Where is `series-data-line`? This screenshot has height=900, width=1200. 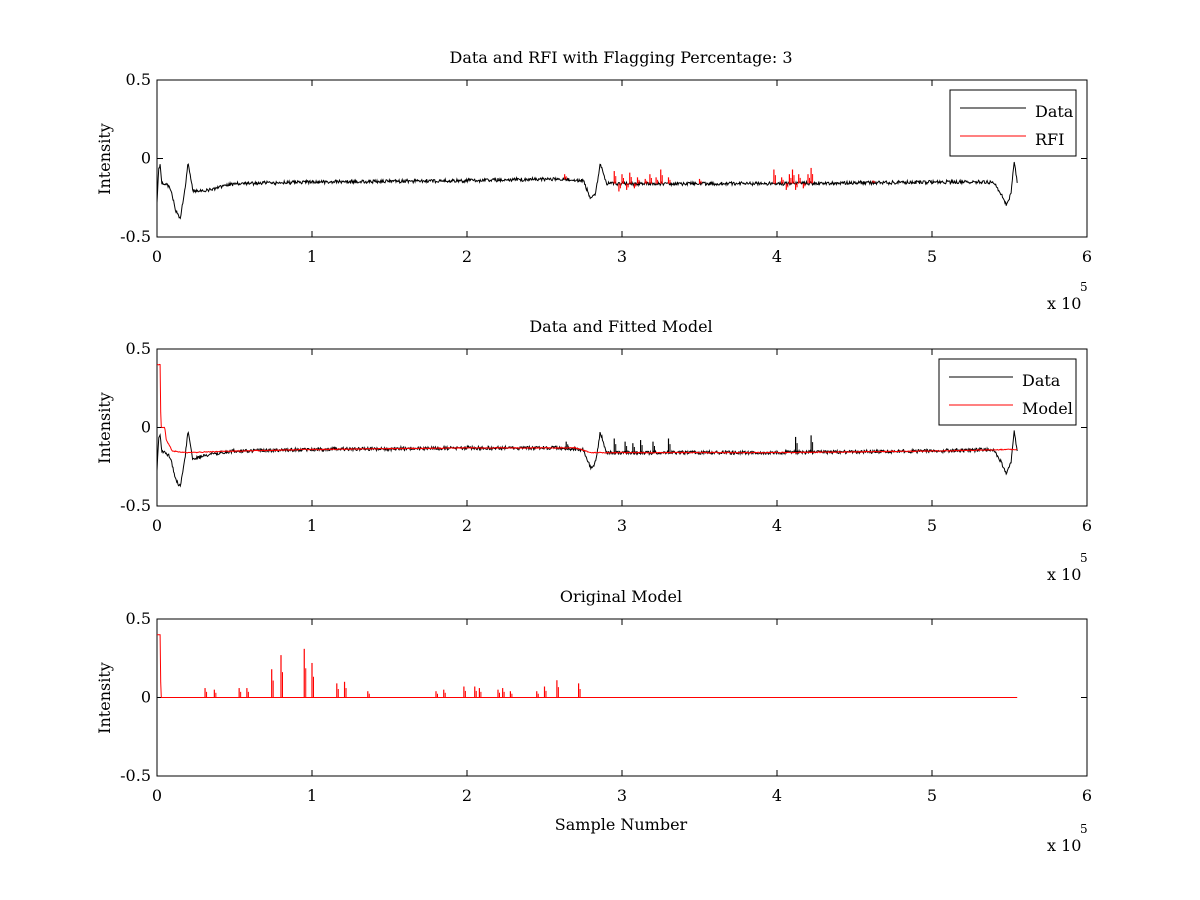
series-data-line is located at coordinates (587, 190).